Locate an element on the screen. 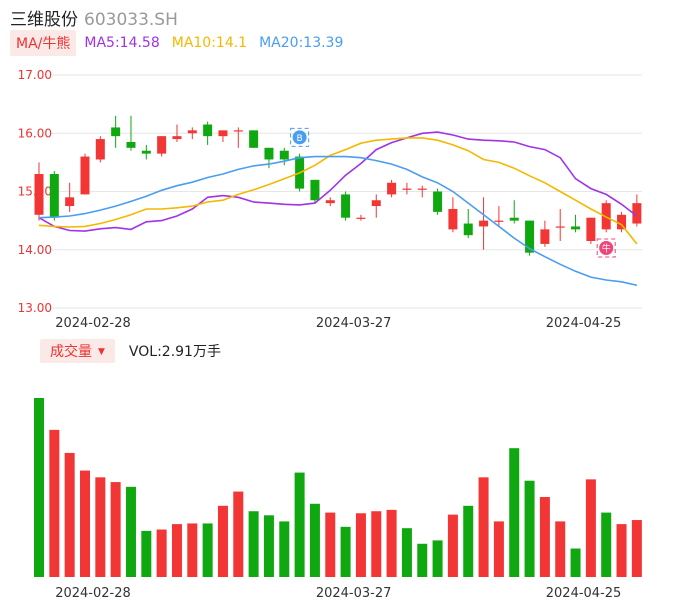 The height and width of the screenshot is (606, 686). sell-signal-marker-label: 牛 is located at coordinates (606, 249).